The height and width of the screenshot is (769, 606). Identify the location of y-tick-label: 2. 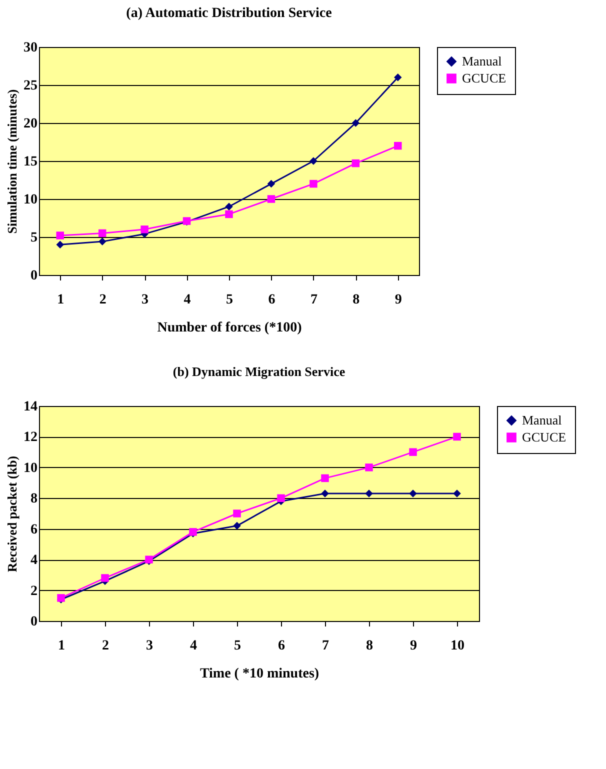
(34, 591).